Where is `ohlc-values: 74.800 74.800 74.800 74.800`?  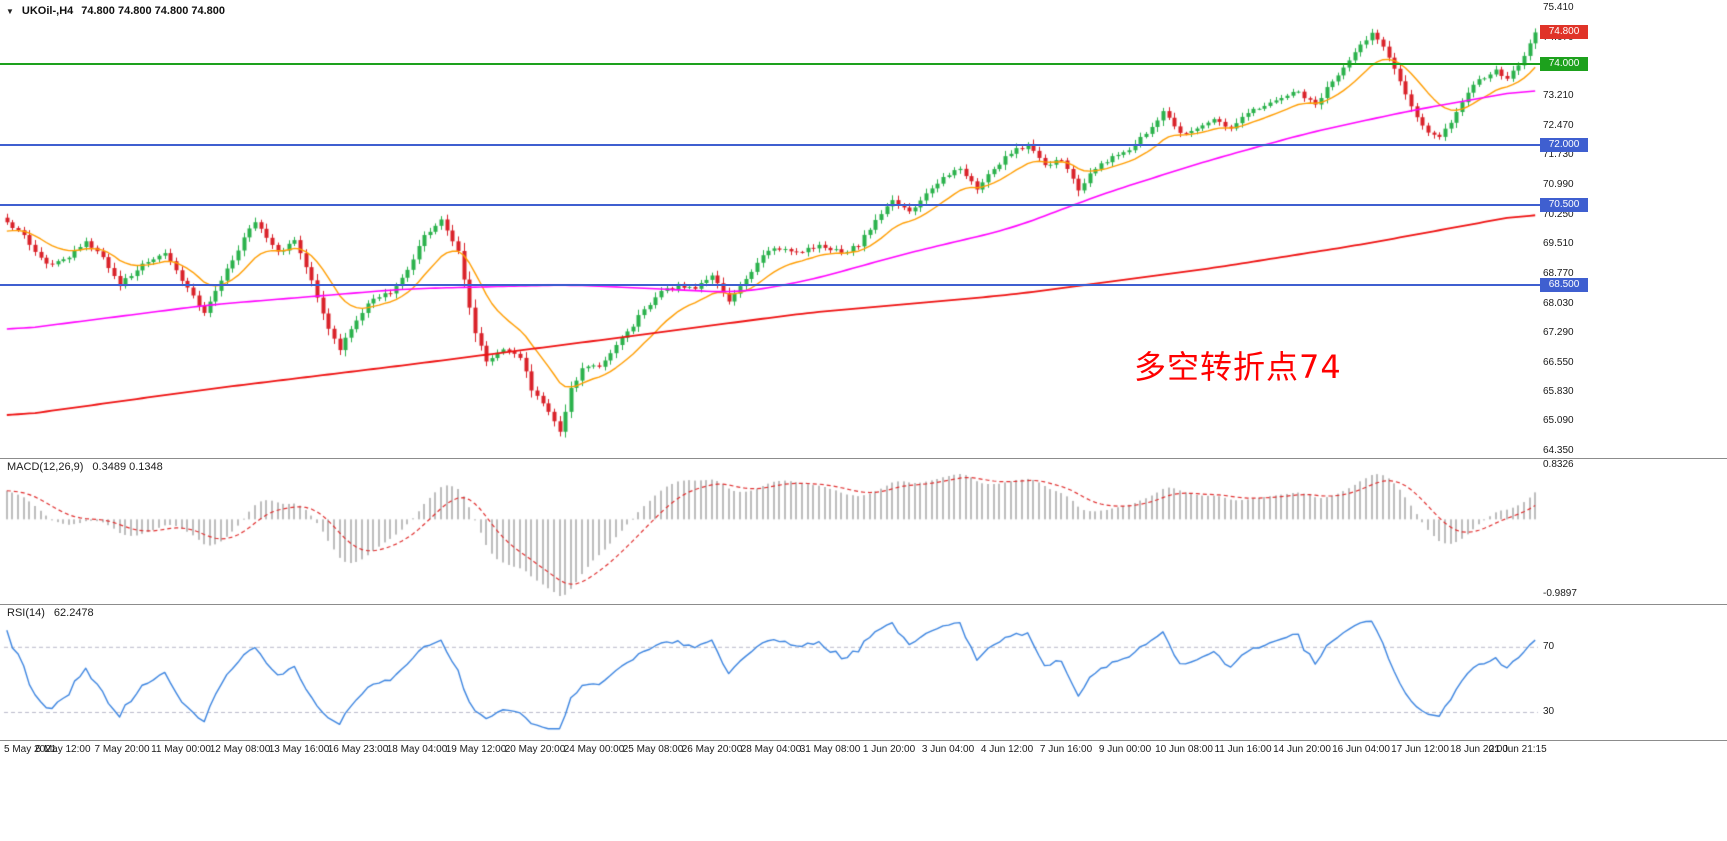 ohlc-values: 74.800 74.800 74.800 74.800 is located at coordinates (153, 11).